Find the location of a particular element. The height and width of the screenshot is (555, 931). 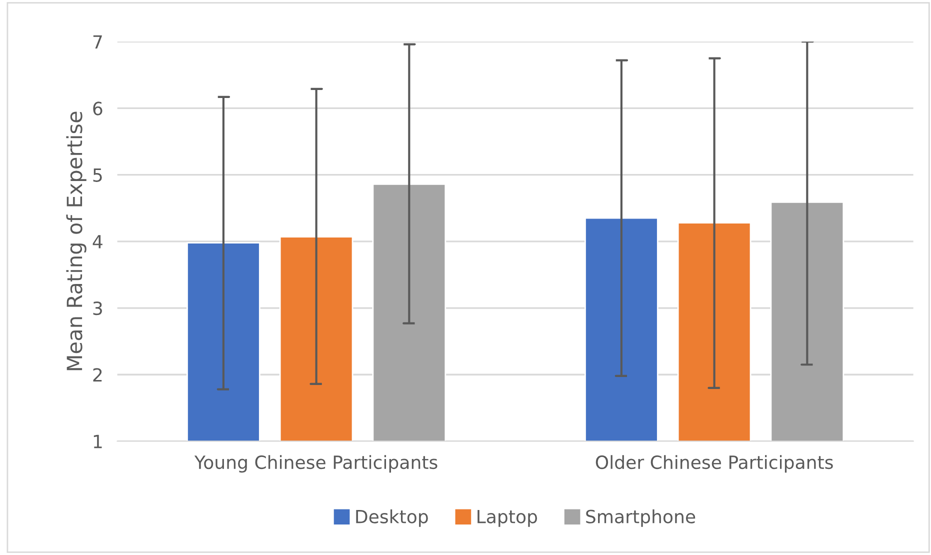

legend-label: Smartphone is located at coordinates (641, 518).